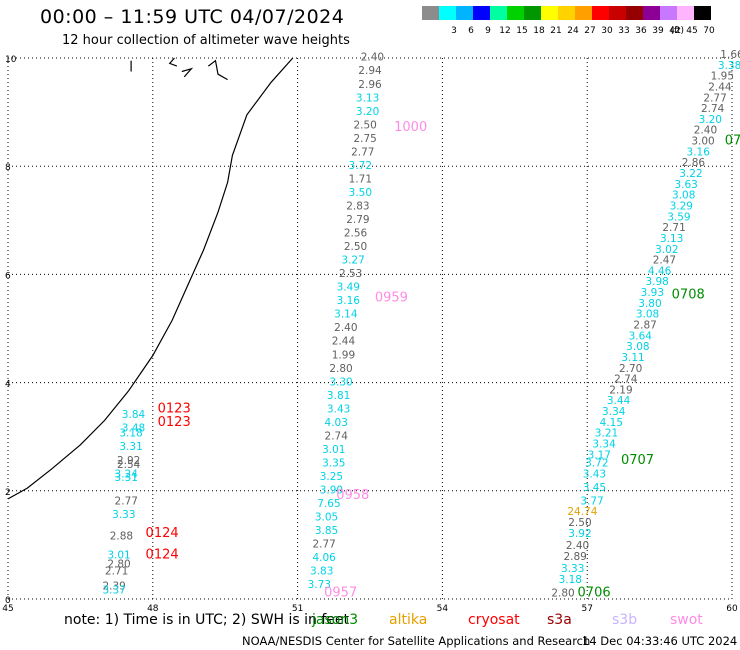  I want to click on wave-height-reading: 2.80, so click(562, 593).